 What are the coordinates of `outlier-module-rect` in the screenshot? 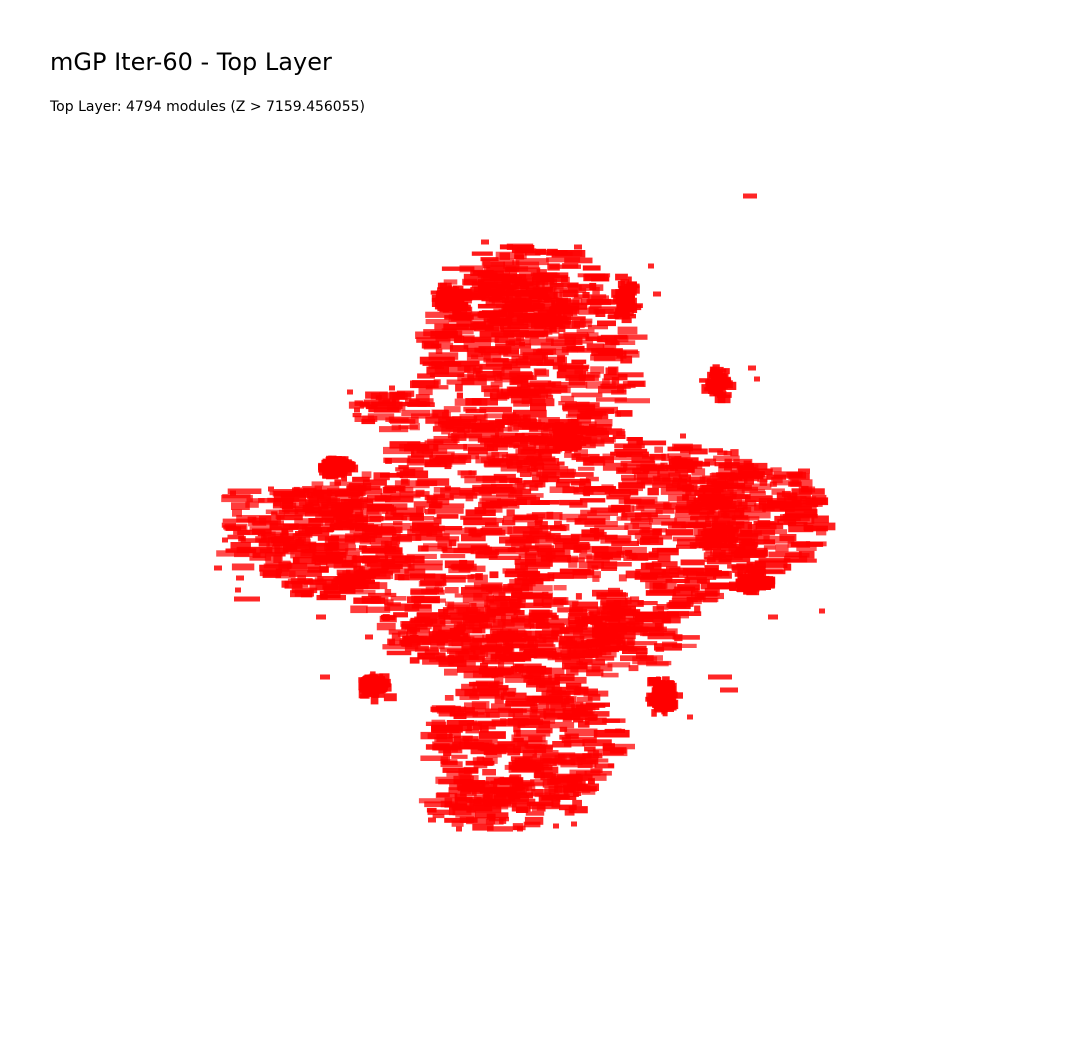 It's located at (485, 242).